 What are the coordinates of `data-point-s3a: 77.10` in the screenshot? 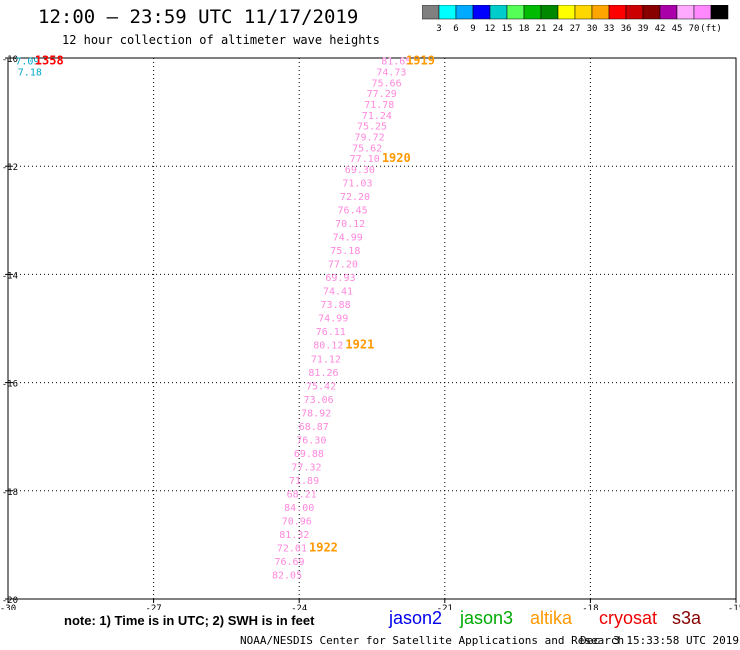 It's located at (365, 159).